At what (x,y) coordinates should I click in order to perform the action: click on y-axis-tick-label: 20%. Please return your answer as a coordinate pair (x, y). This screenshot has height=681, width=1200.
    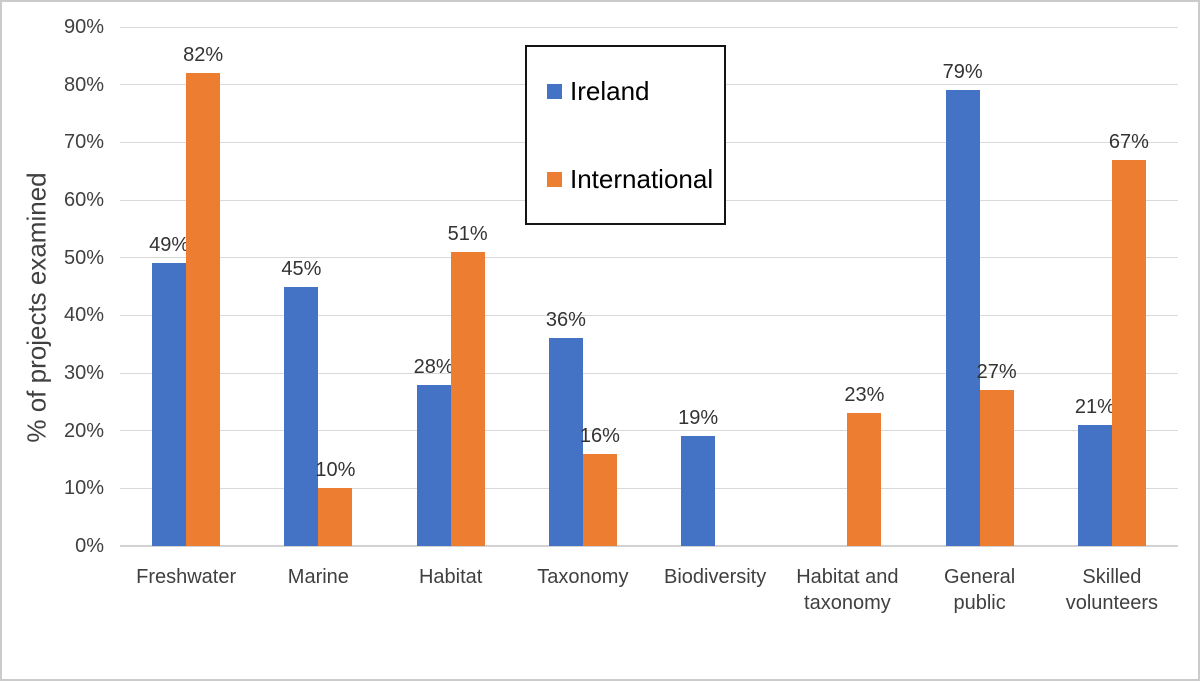
    Looking at the image, I should click on (83, 430).